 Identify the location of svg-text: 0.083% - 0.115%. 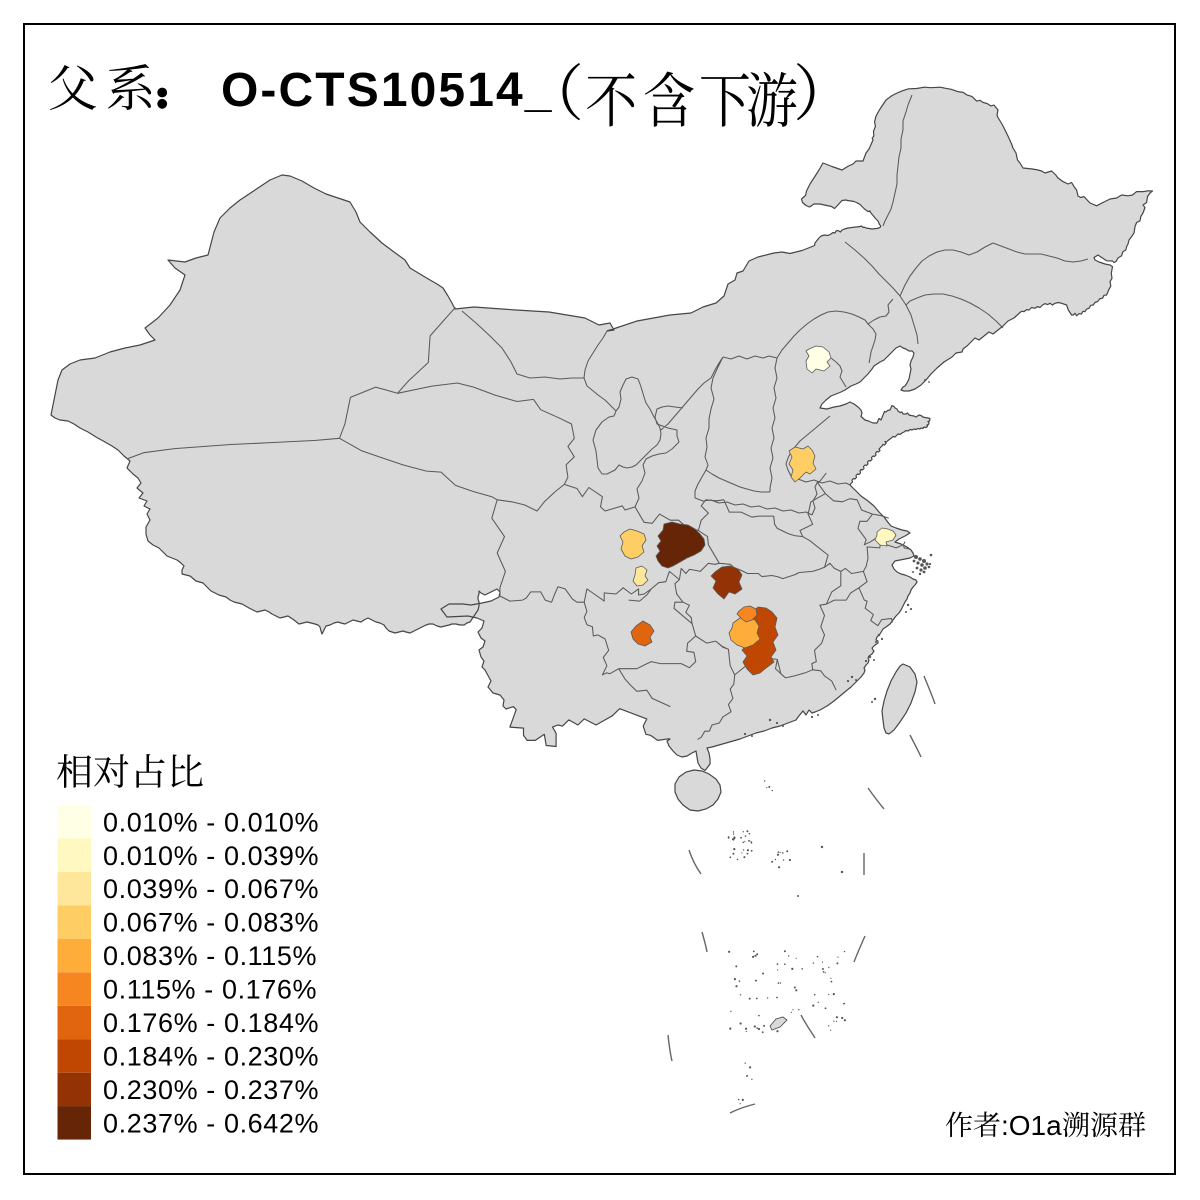
(210, 956).